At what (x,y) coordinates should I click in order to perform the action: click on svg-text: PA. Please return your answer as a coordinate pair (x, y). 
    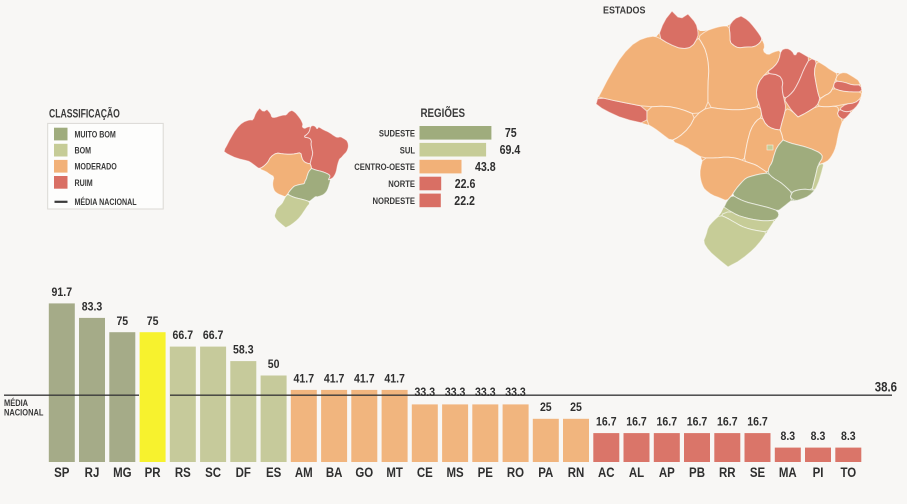
    Looking at the image, I should click on (545, 472).